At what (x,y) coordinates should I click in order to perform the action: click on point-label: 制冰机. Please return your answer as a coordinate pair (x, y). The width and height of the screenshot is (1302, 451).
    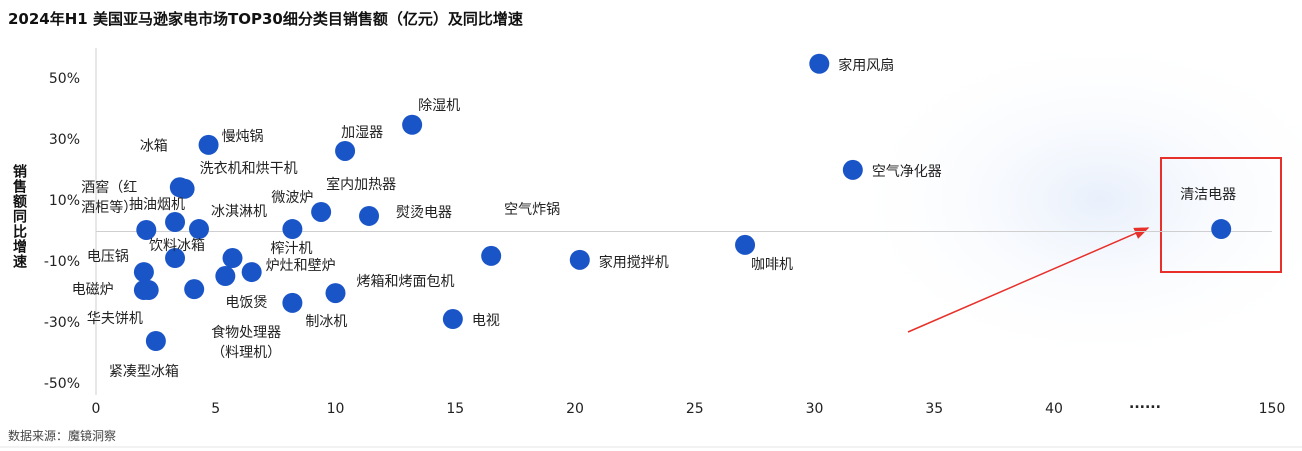
    Looking at the image, I should click on (326, 322).